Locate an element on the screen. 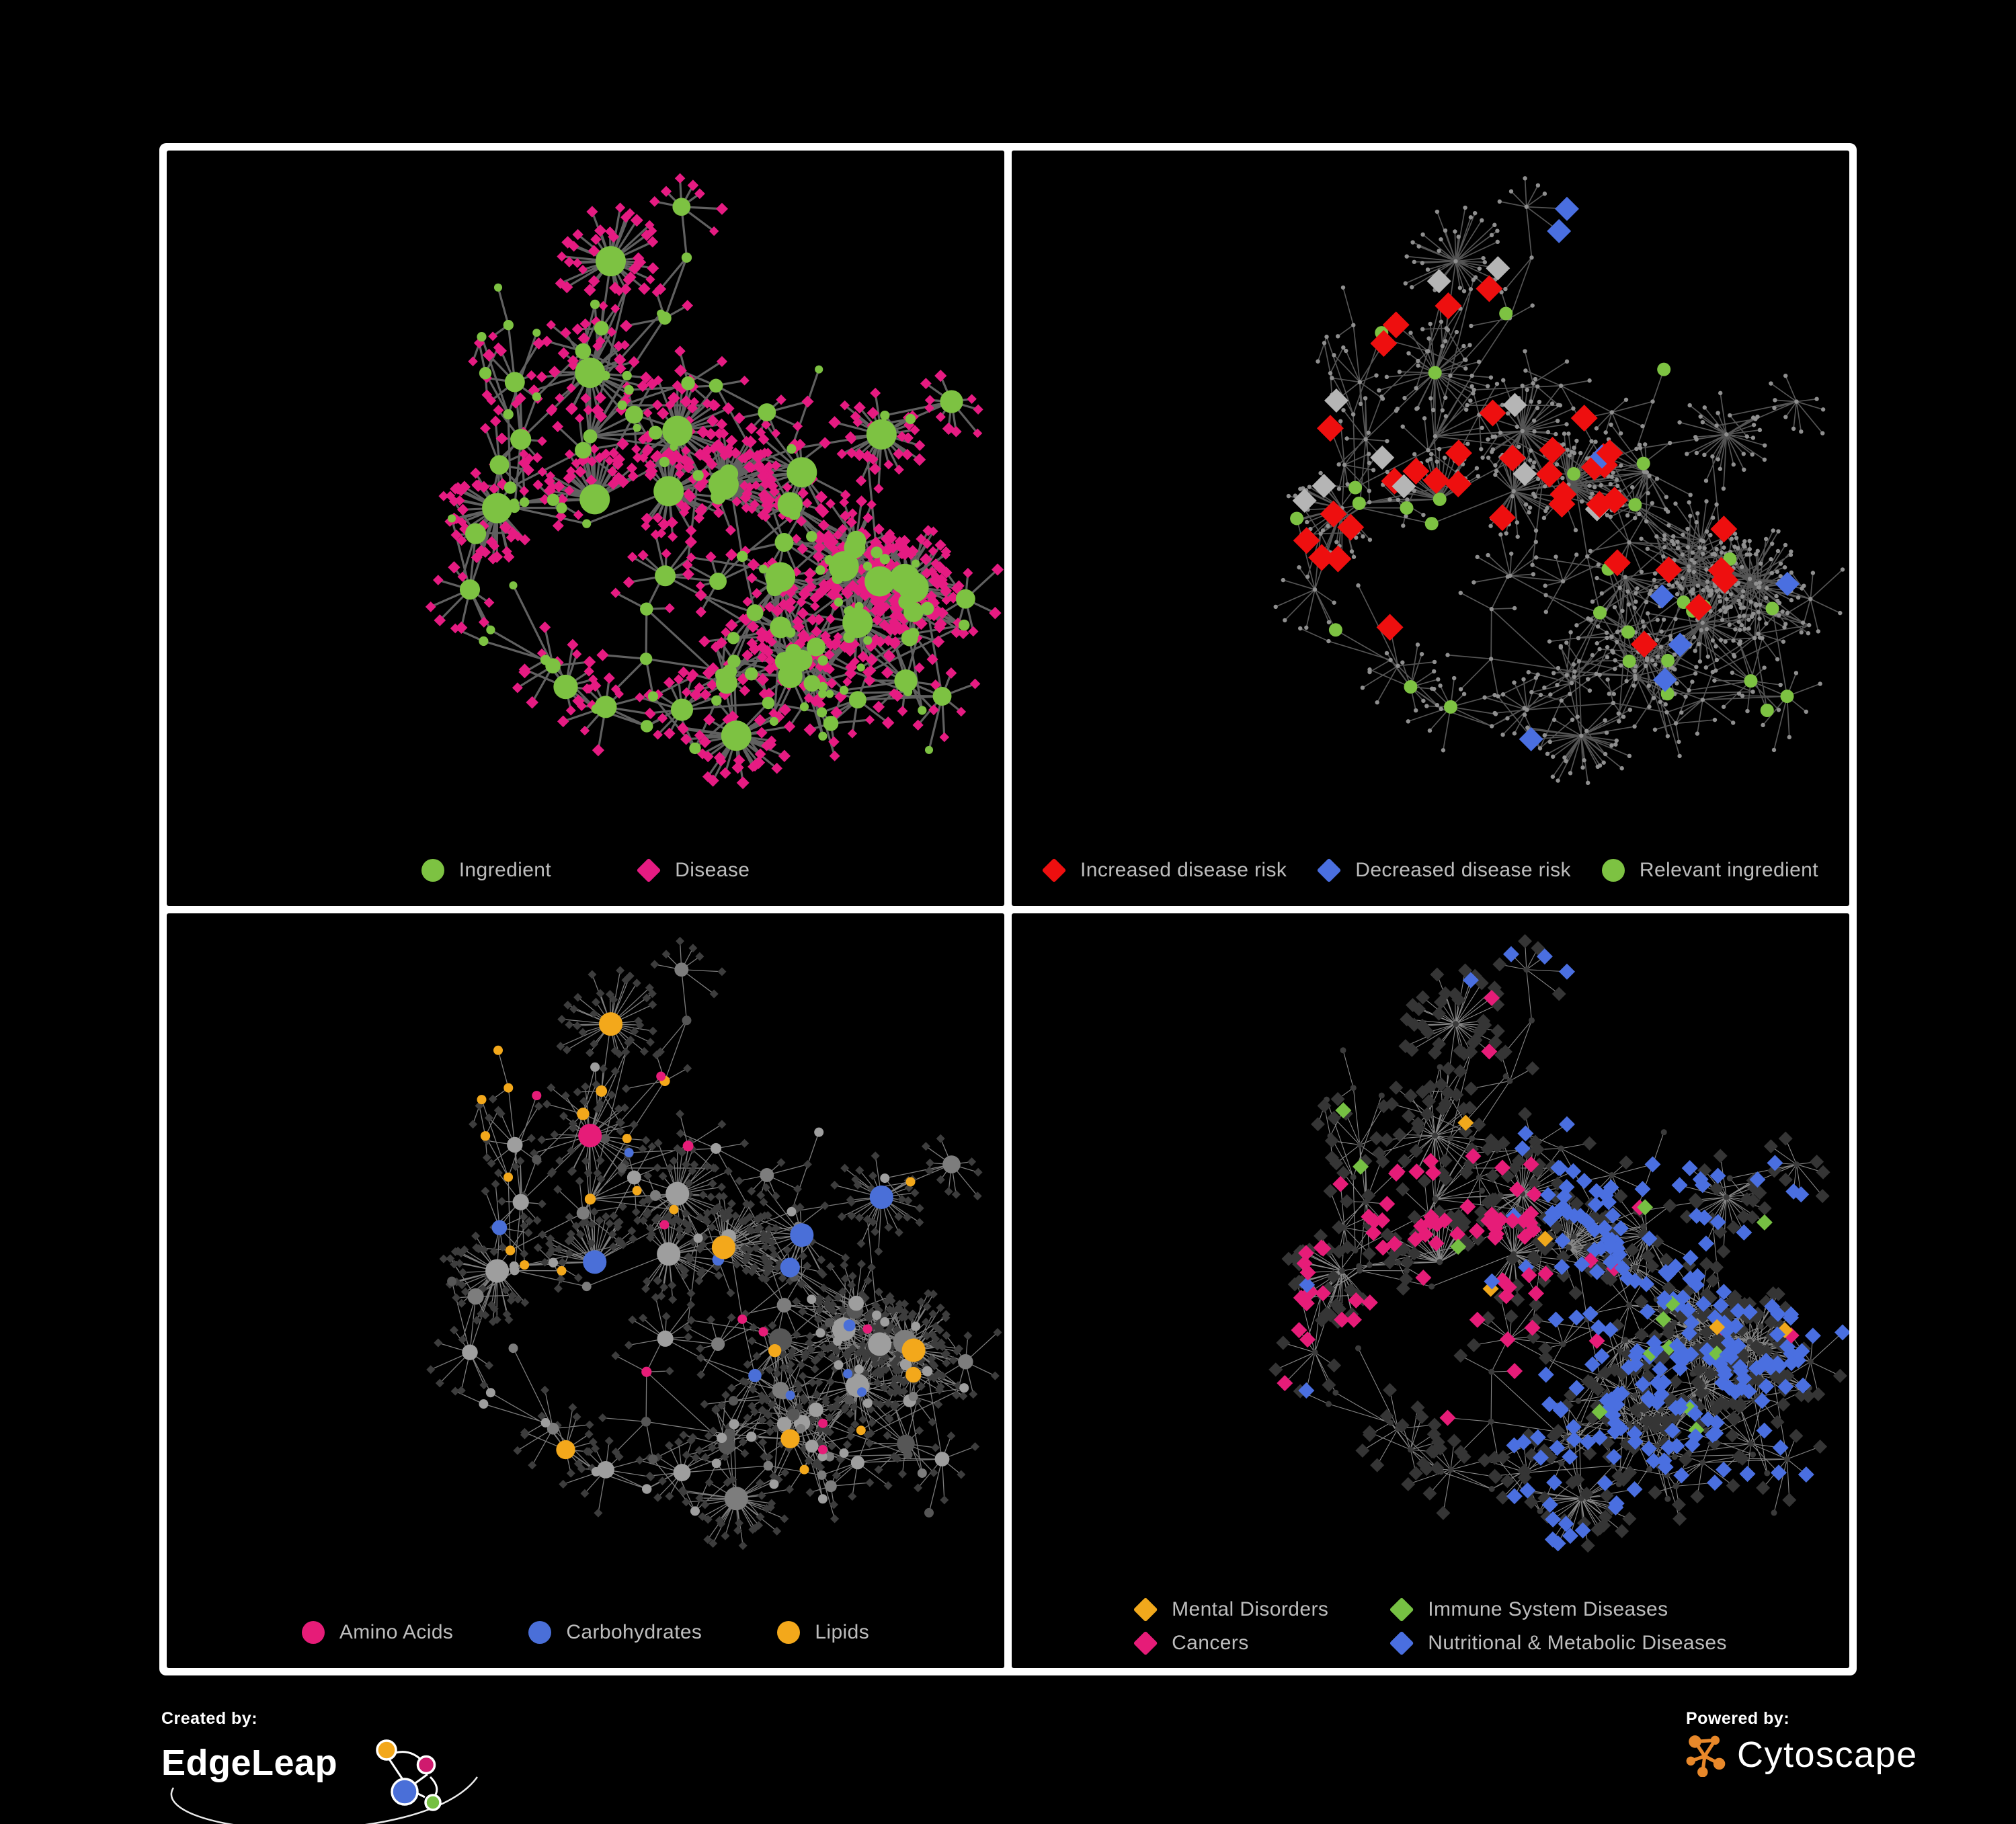 Image resolution: width=2016 pixels, height=1824 pixels. legend-label: Cancers is located at coordinates (1210, 1643).